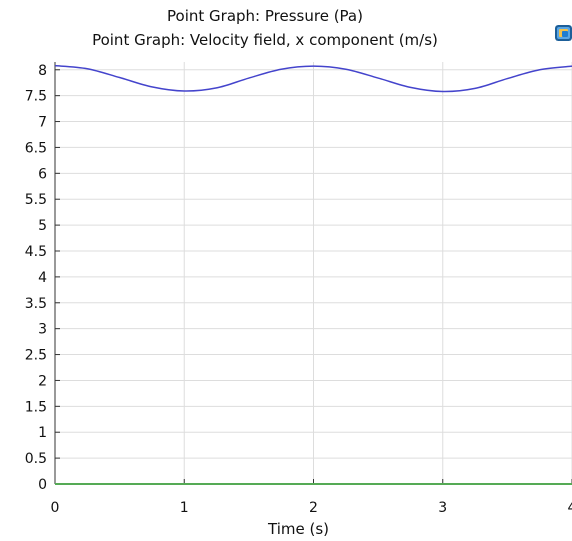  Describe the element at coordinates (36, 356) in the screenshot. I see `y-tick-label: 2.5` at that location.